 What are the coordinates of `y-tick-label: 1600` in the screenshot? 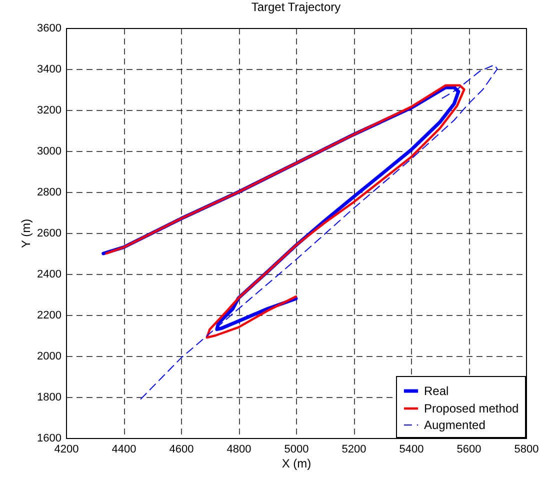 It's located at (49, 438).